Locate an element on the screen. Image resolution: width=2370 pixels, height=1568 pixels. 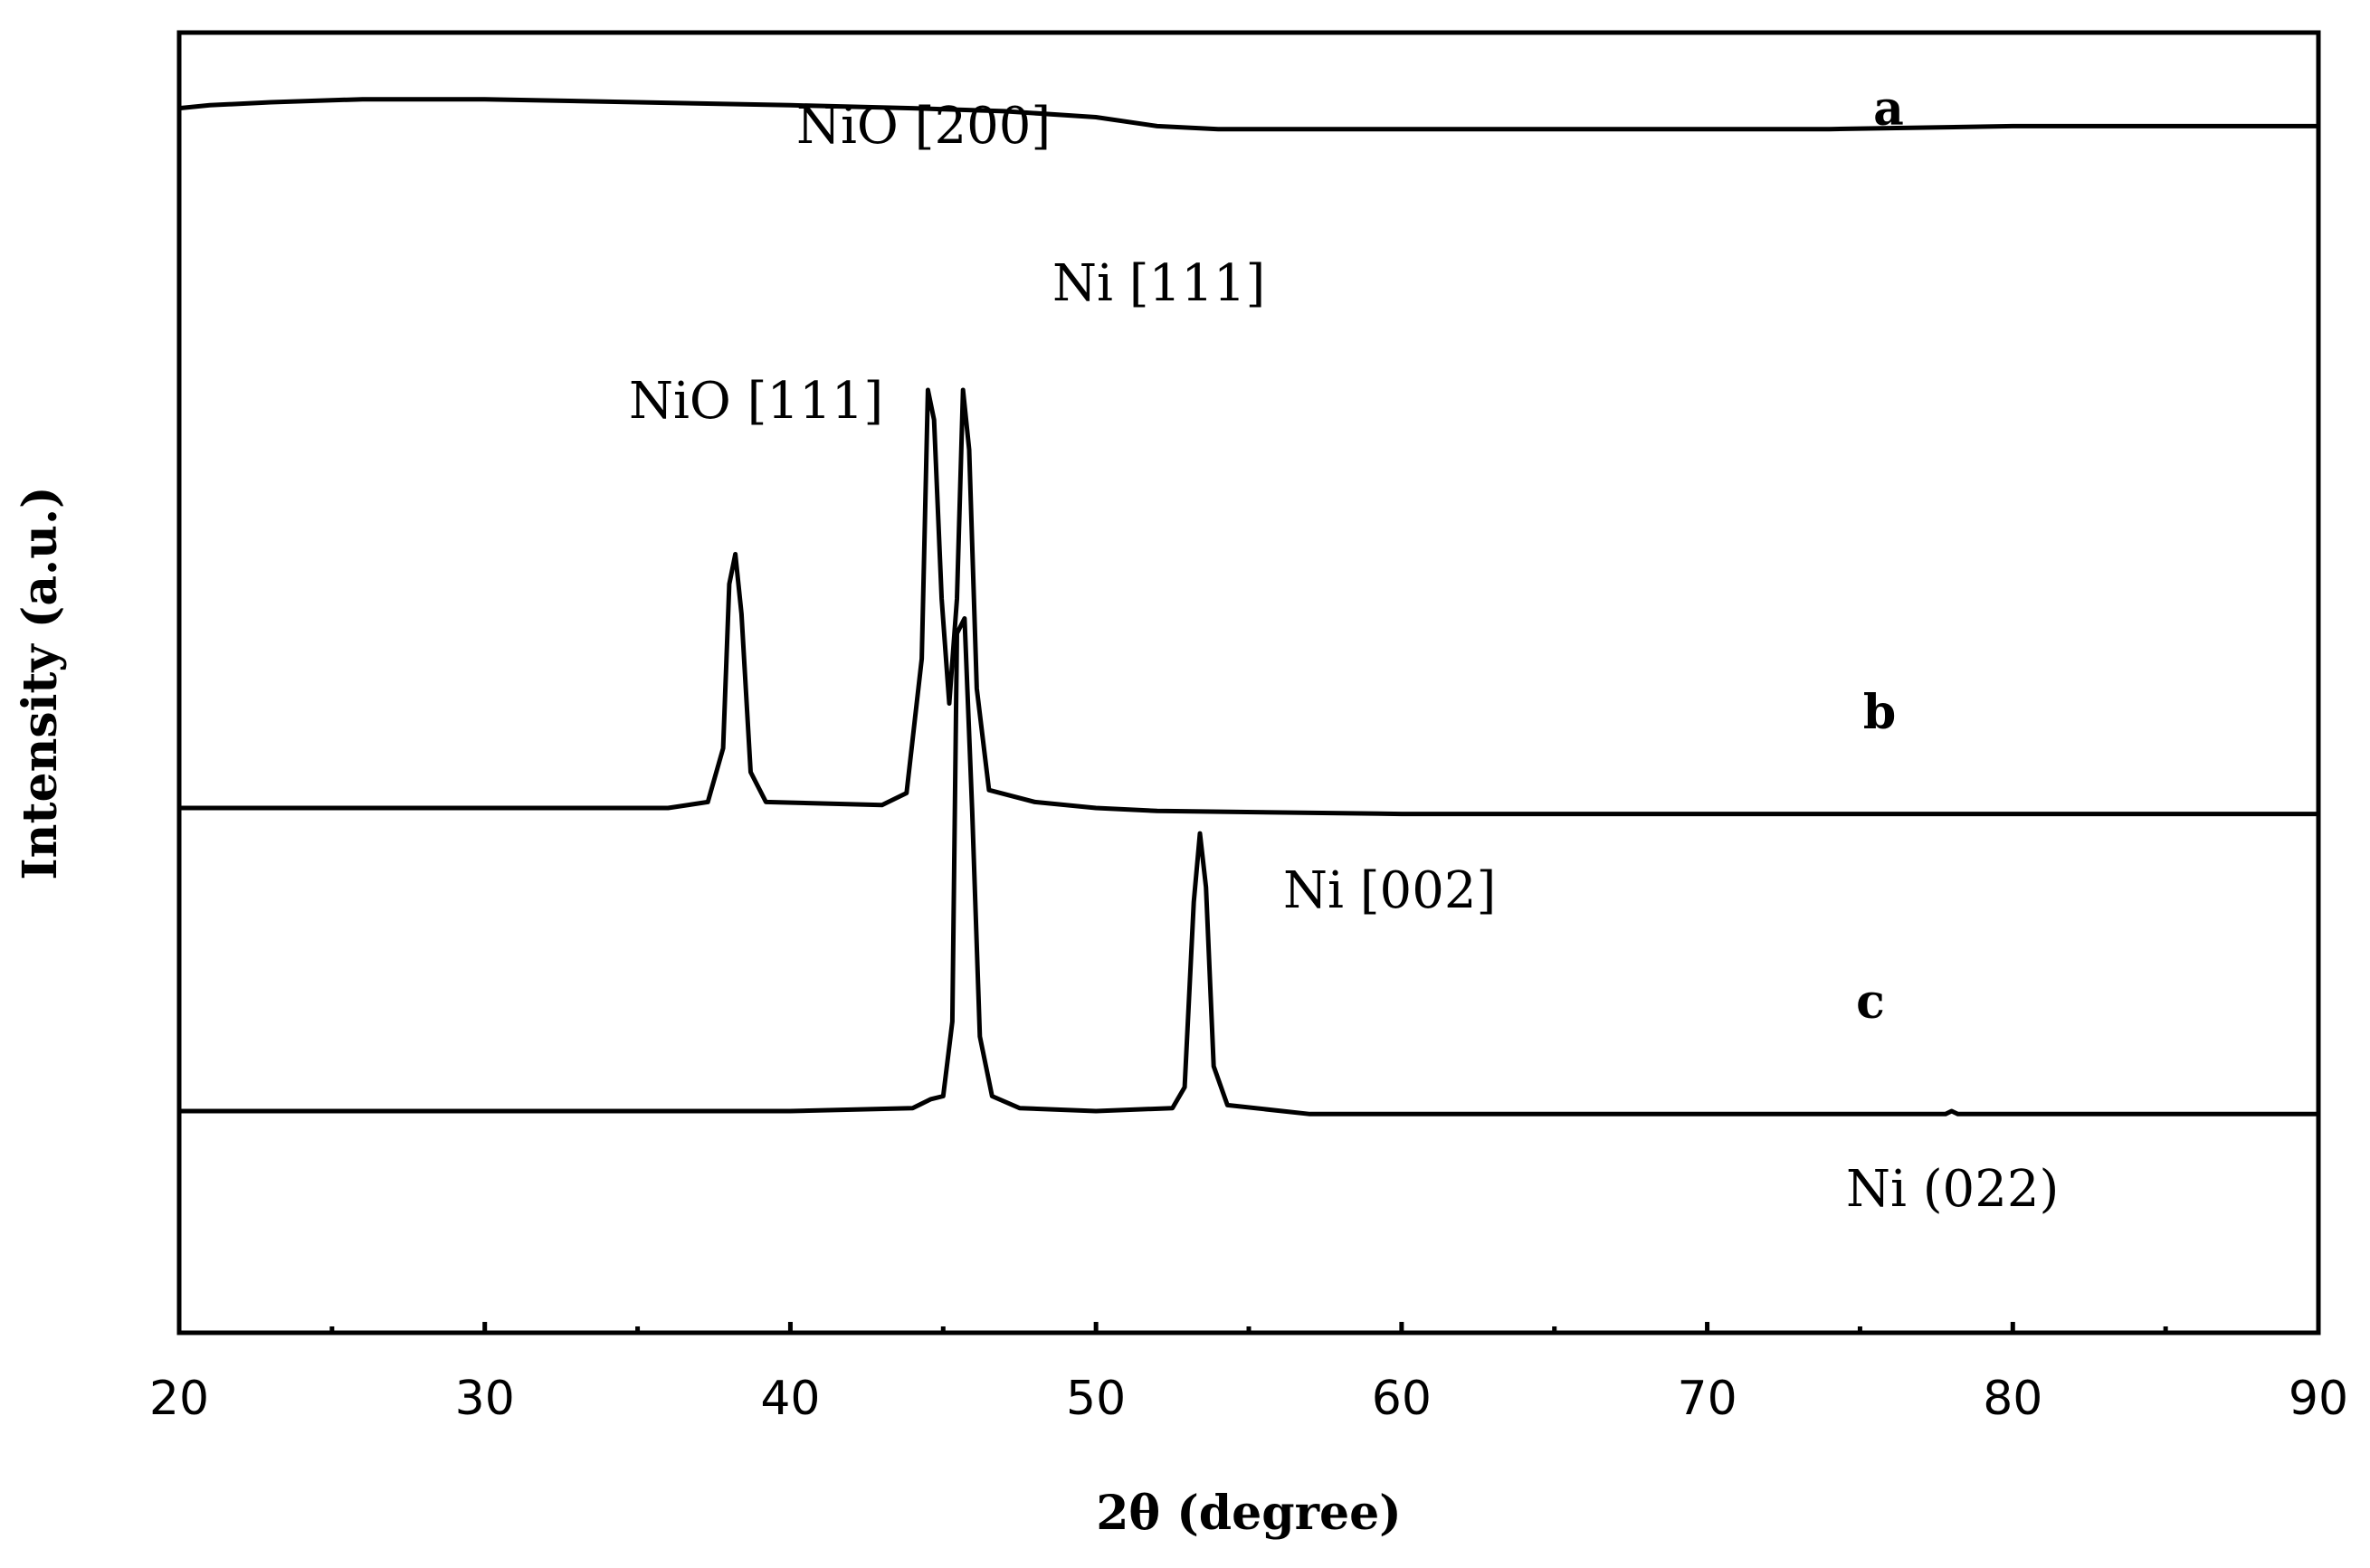
x-tick-label: 60 is located at coordinates (1402, 1399).